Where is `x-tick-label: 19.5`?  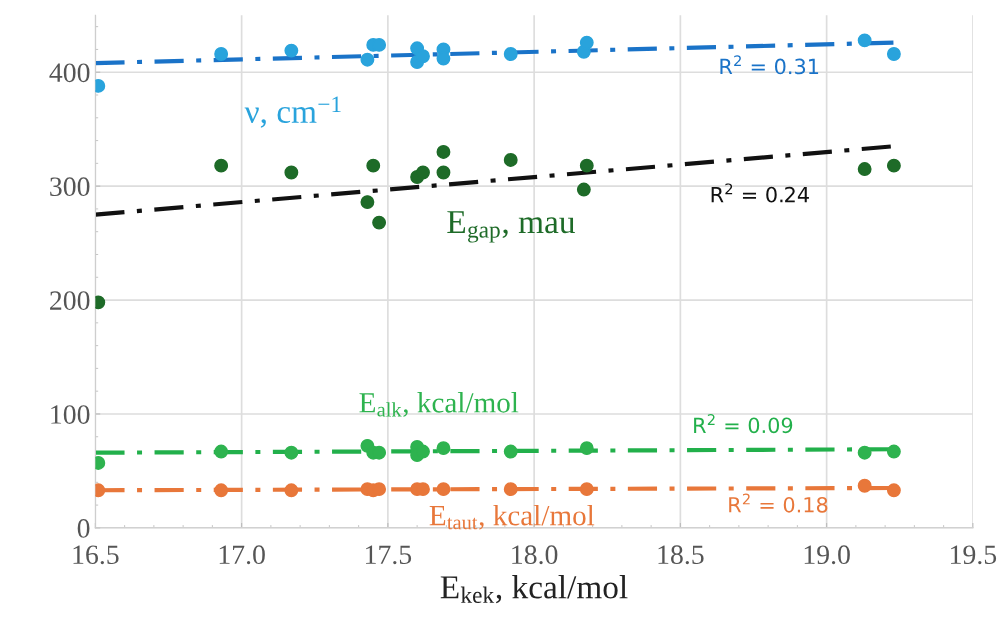
x-tick-label: 19.5 is located at coordinates (974, 555).